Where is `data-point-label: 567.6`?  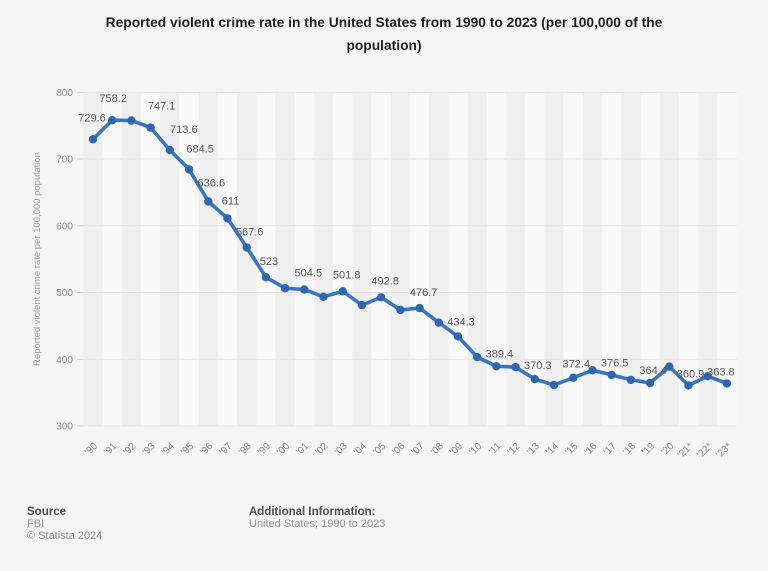
data-point-label: 567.6 is located at coordinates (250, 232).